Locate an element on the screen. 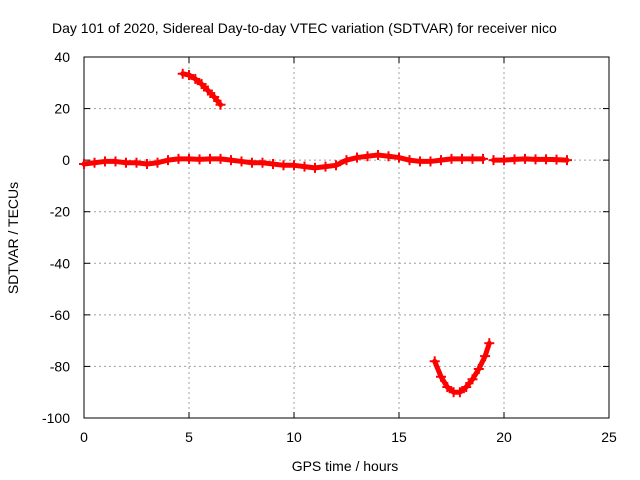 The height and width of the screenshot is (480, 640). y-axis-label: SDTVAR / TECUs is located at coordinates (13, 238).